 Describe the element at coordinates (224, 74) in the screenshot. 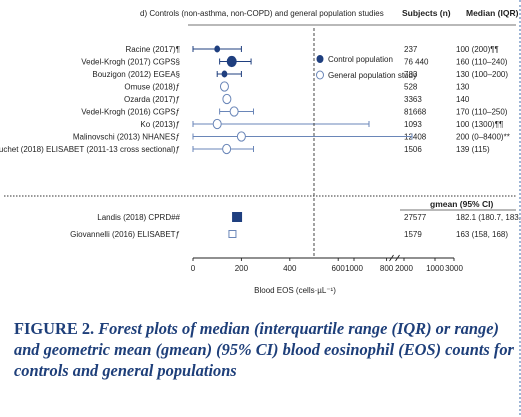

I see `median-study-3-median-marker` at that location.